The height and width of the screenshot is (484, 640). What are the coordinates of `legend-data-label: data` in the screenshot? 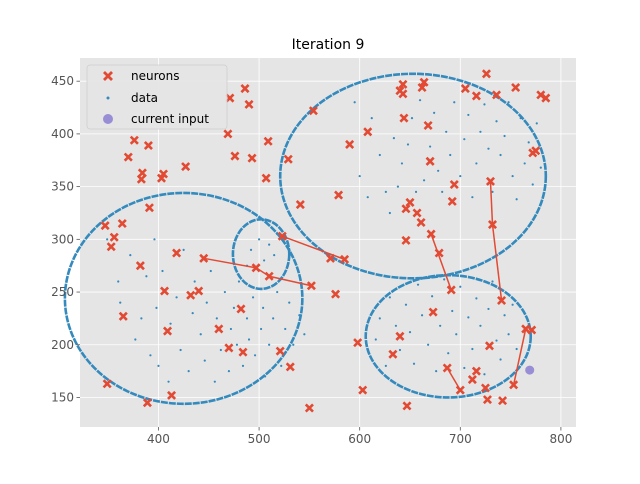 It's located at (144, 98).